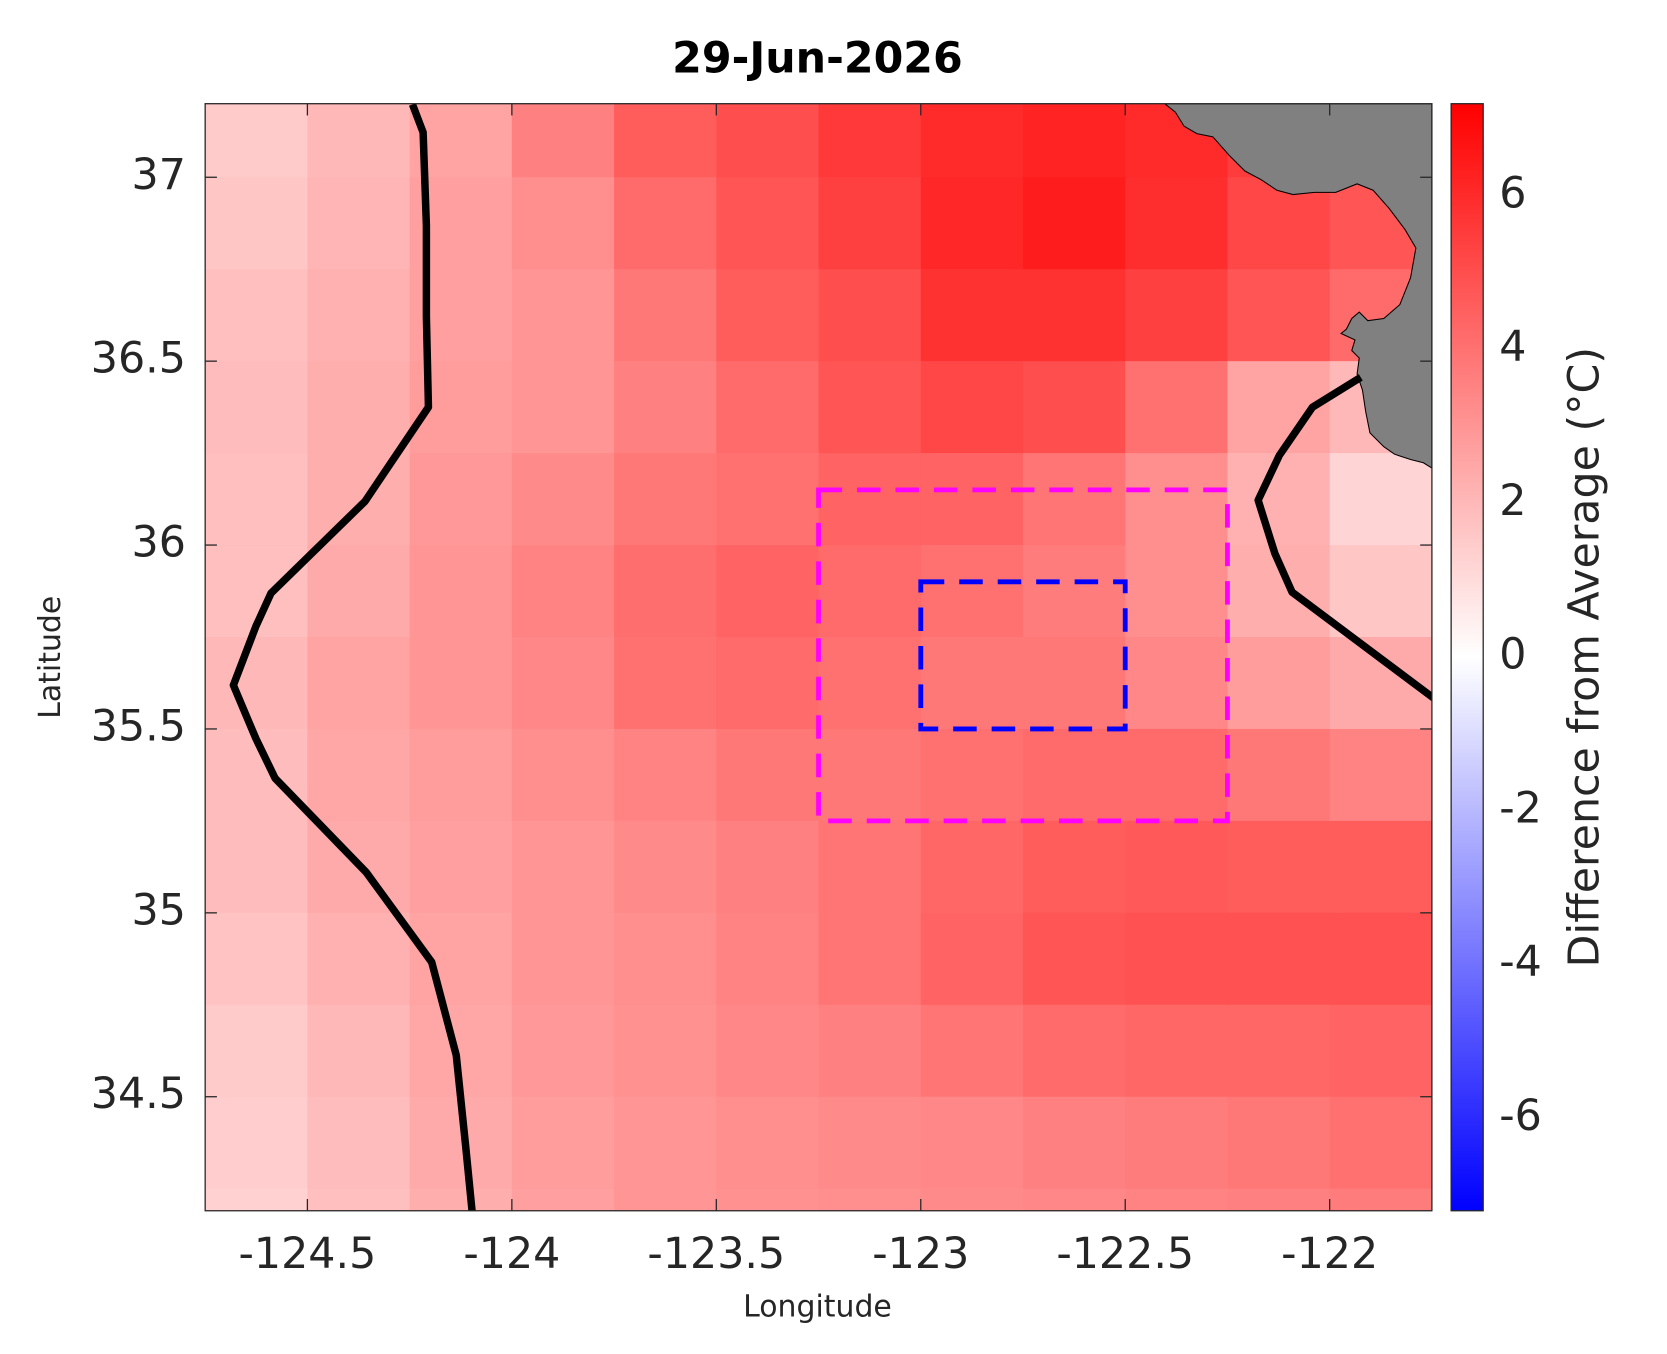  What do you see at coordinates (1584, 657) in the screenshot?
I see `colorbar-label: Difference from Average (°C)` at bounding box center [1584, 657].